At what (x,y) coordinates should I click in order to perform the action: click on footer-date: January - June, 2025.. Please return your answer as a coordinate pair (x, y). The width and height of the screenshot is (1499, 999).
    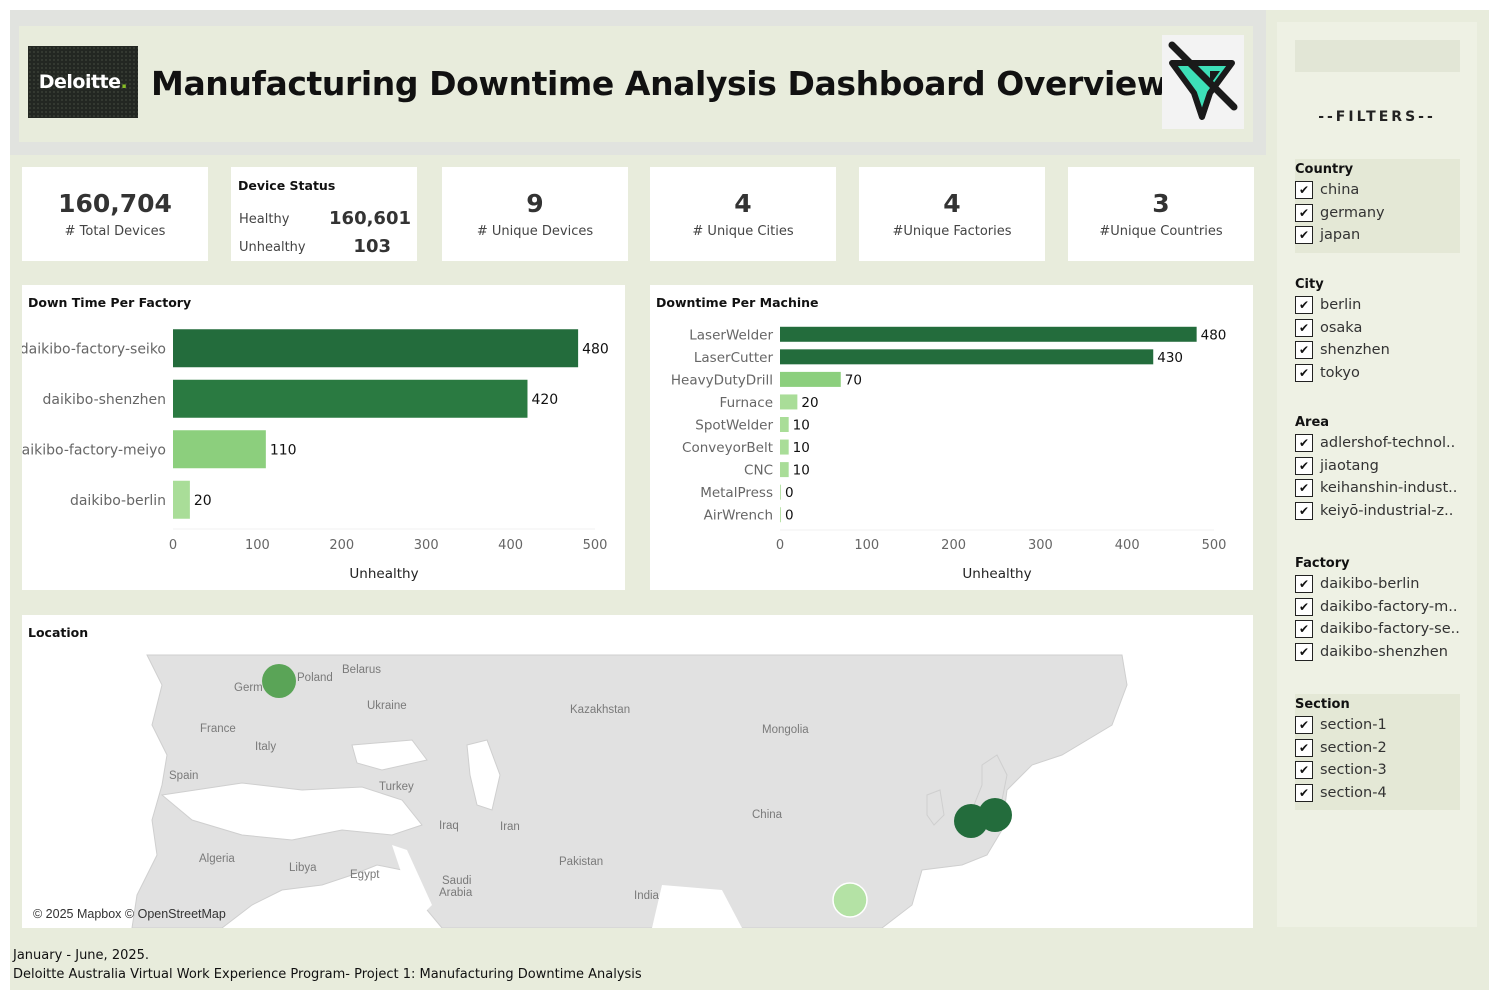
    Looking at the image, I should click on (81, 955).